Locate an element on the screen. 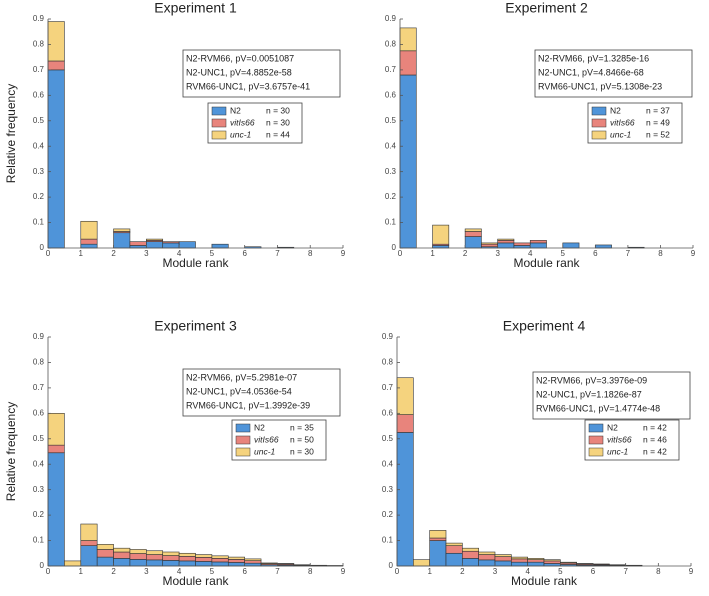 The height and width of the screenshot is (596, 709). x-tick-label: 5 is located at coordinates (212, 571).